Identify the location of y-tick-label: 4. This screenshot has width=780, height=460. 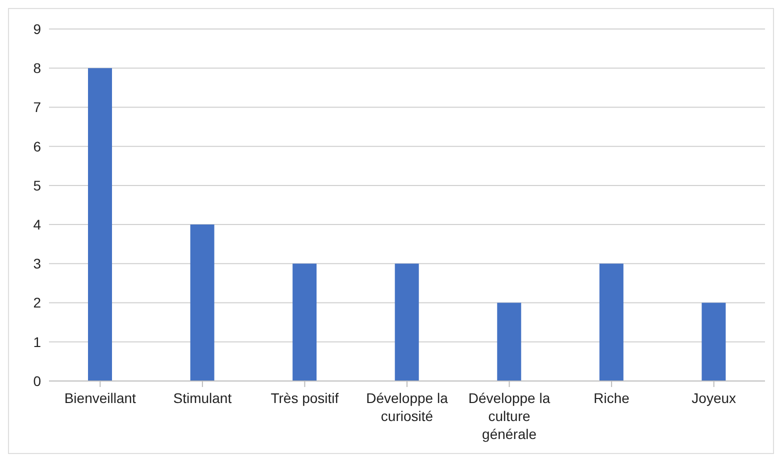
(37, 224).